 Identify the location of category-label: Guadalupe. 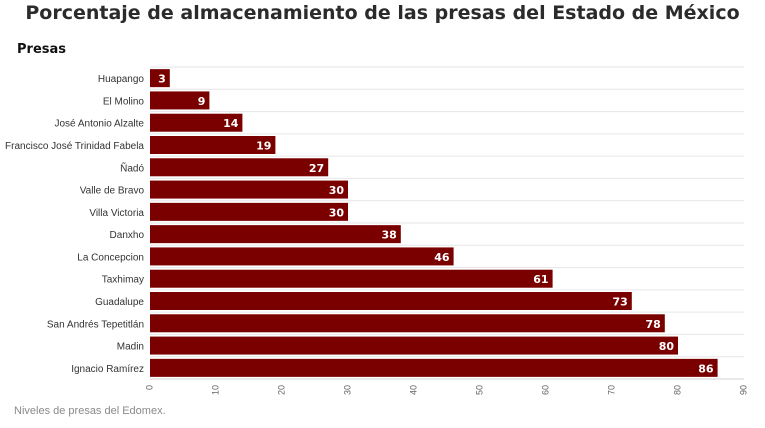
(119, 302).